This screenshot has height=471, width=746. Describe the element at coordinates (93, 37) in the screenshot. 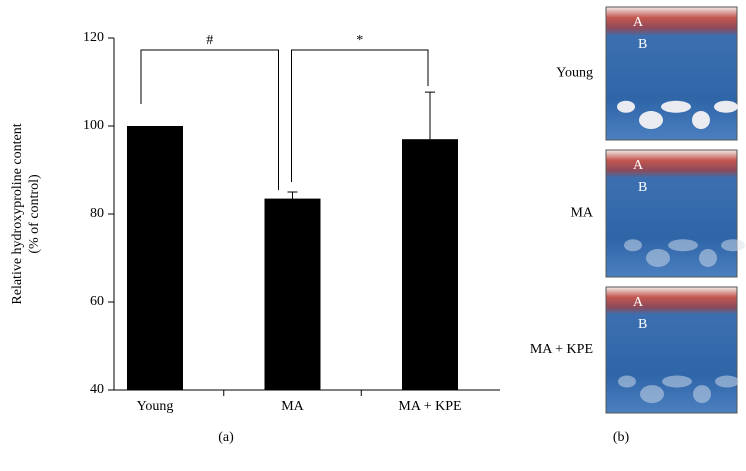

I see `y-tick-label: 120` at that location.